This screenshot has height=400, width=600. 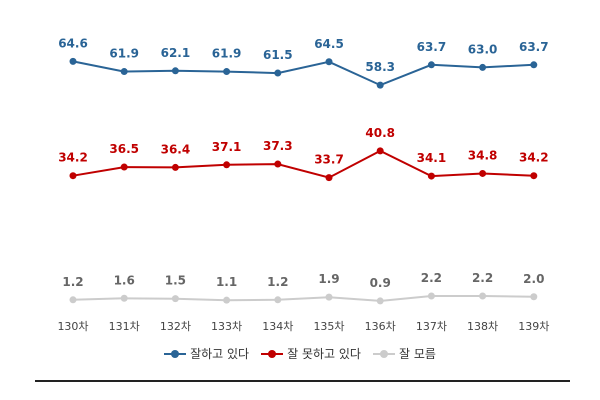 What do you see at coordinates (176, 53) in the screenshot?
I see `data-label-good: 62.1` at bounding box center [176, 53].